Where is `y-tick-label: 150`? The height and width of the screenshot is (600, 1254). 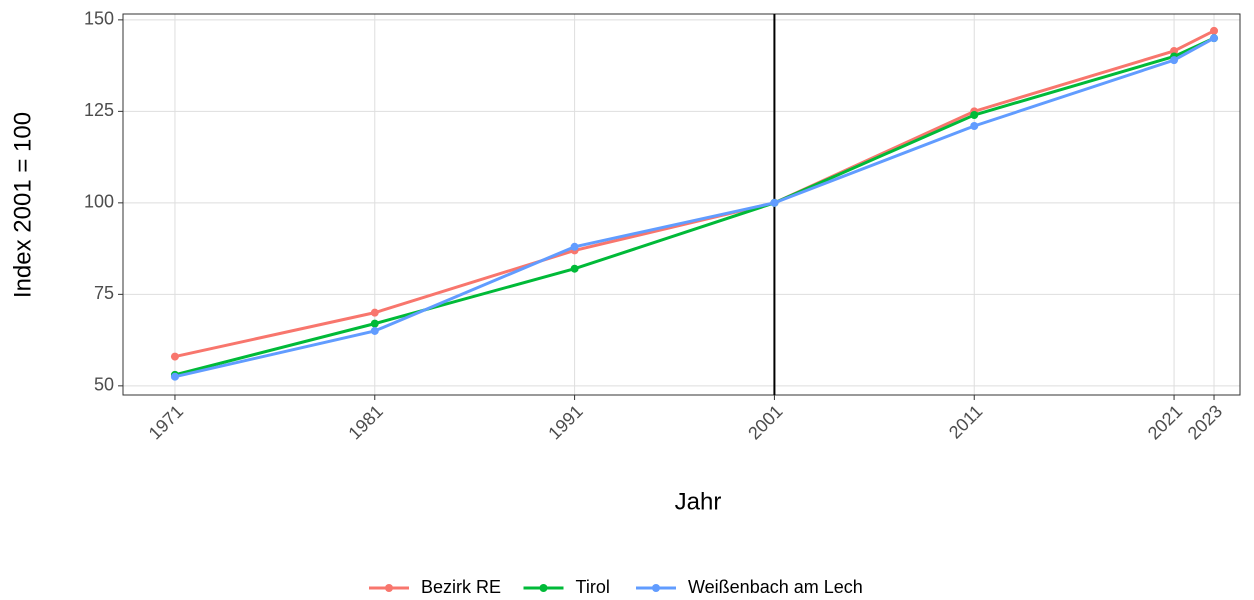 y-tick-label: 150 is located at coordinates (99, 19).